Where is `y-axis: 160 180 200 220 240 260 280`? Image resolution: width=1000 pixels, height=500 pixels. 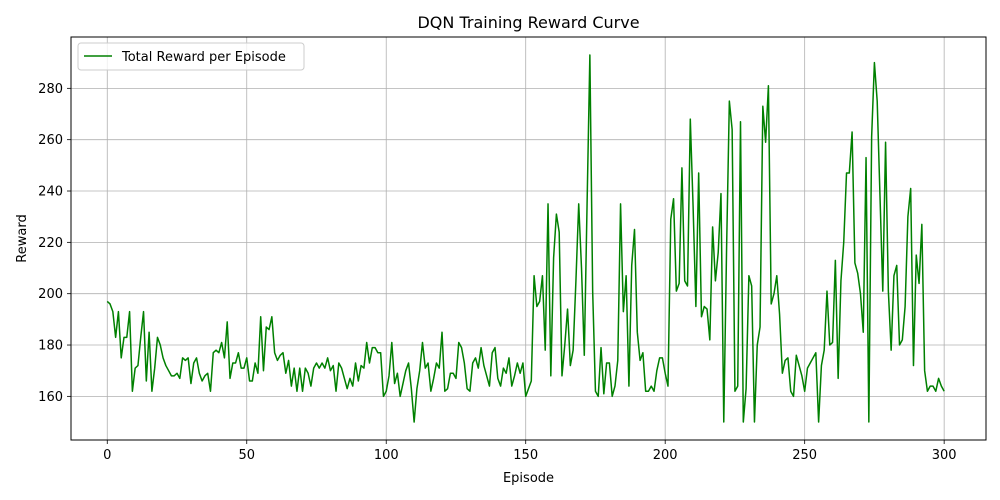 y-axis: 160 180 200 220 240 260 280 is located at coordinates (54, 243).